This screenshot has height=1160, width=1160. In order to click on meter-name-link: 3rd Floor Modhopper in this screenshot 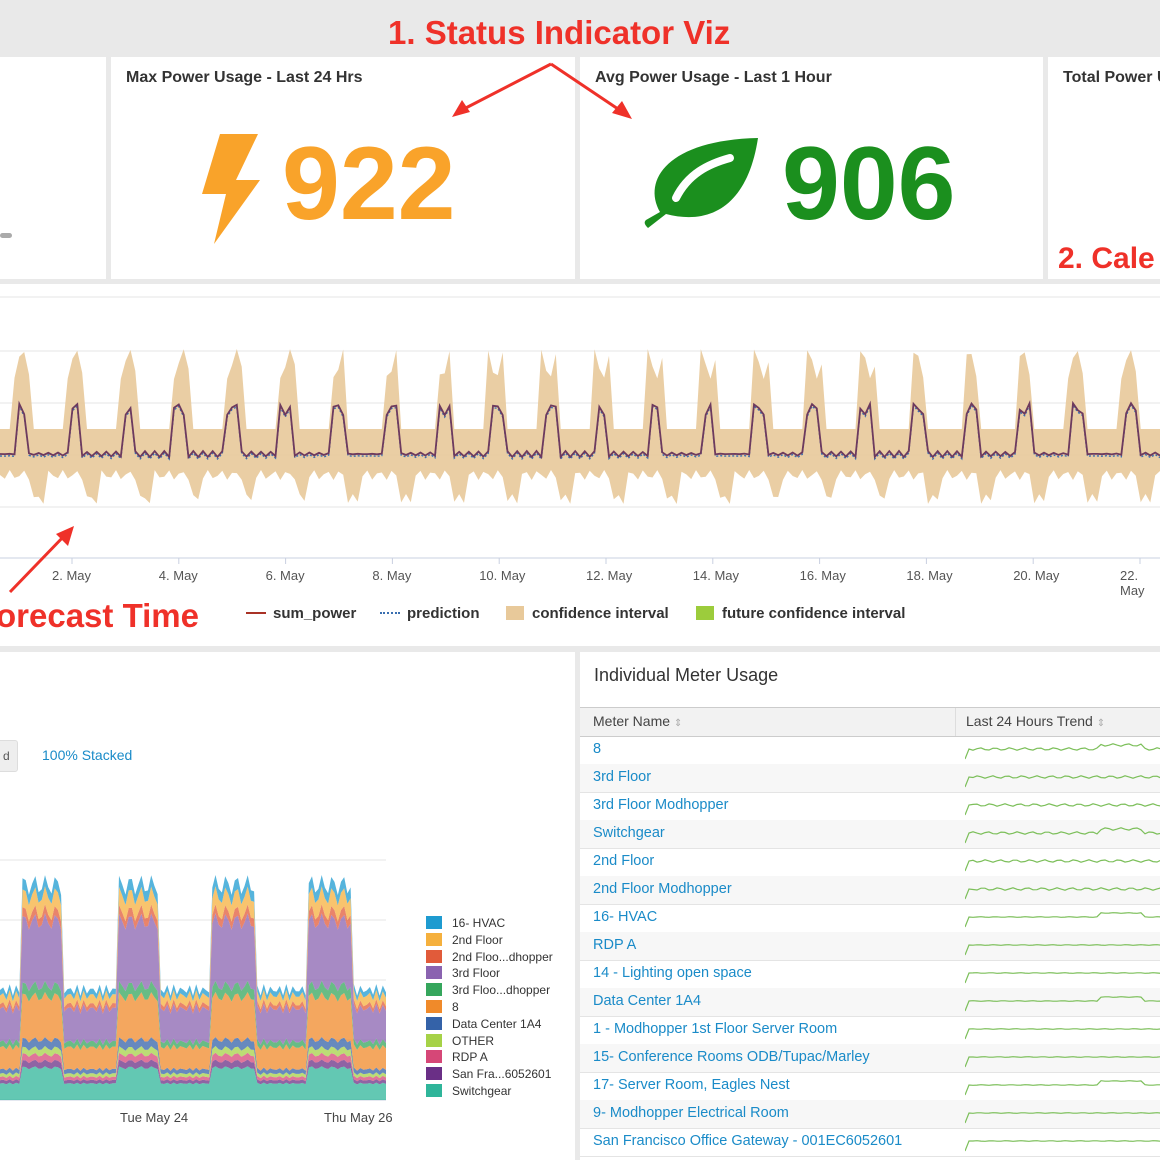, I will do `click(661, 805)`.